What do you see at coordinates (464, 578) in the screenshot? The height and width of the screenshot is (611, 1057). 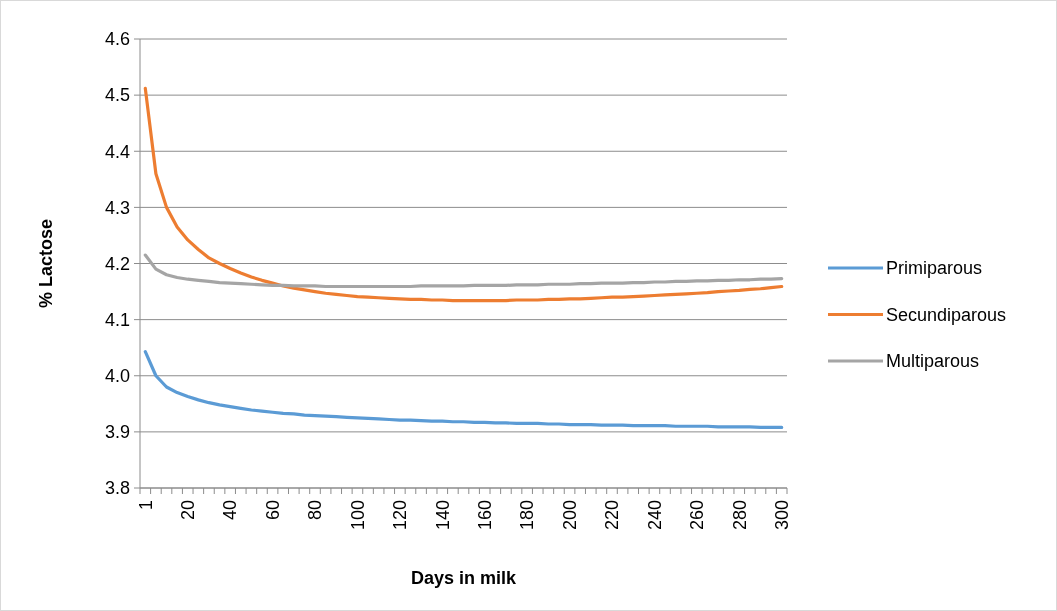 I see `x-axis-title: Days in milk` at bounding box center [464, 578].